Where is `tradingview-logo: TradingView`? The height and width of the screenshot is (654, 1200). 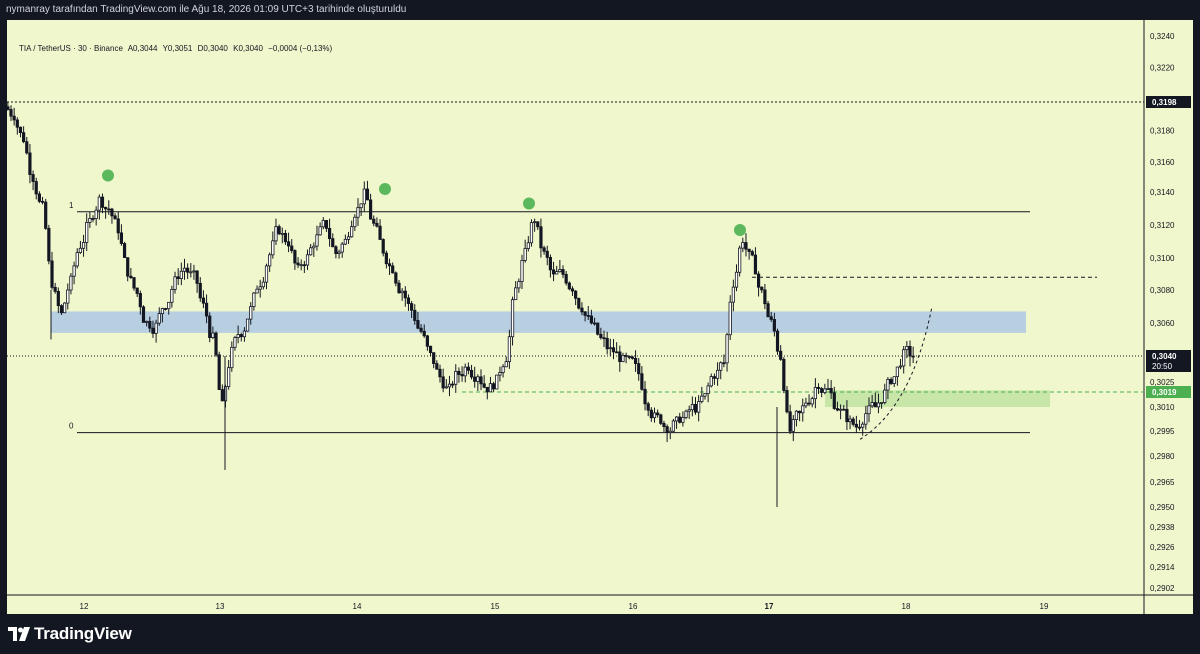
tradingview-logo: TradingView is located at coordinates (70, 634).